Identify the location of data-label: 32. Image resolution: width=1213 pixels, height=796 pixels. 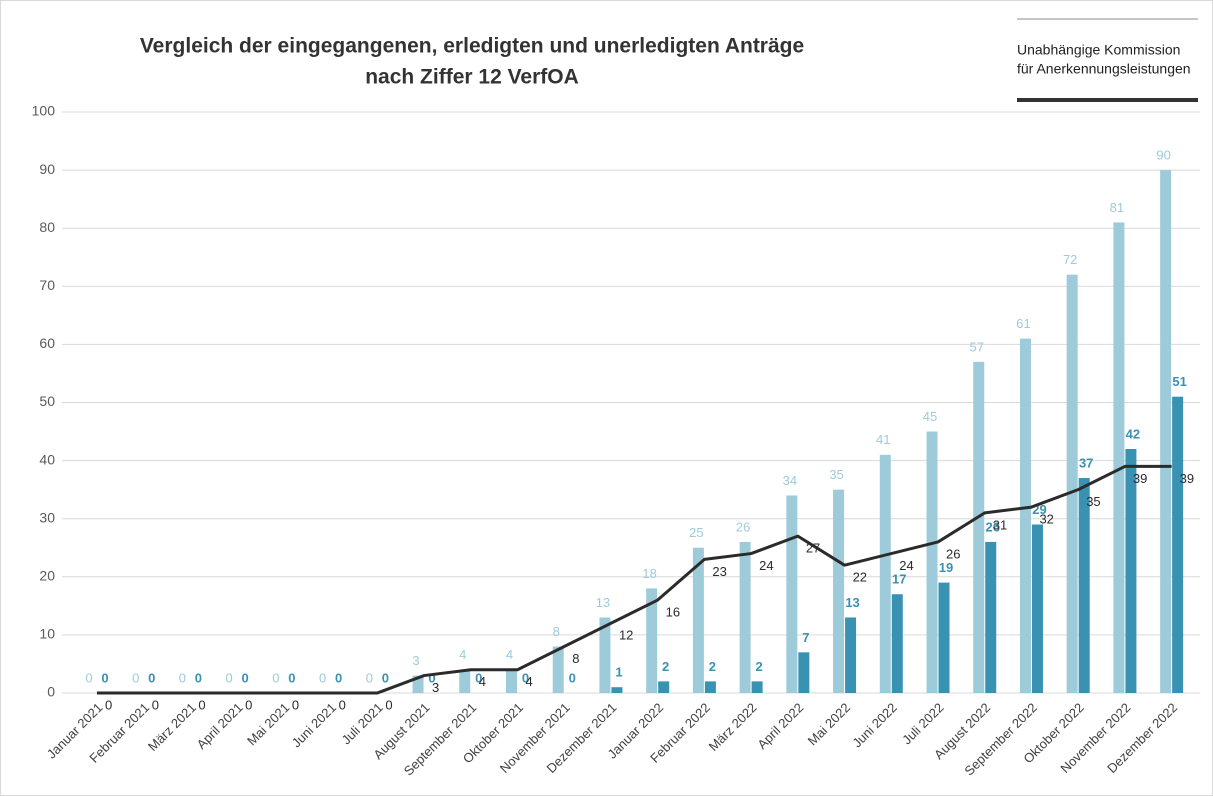
(1046, 519).